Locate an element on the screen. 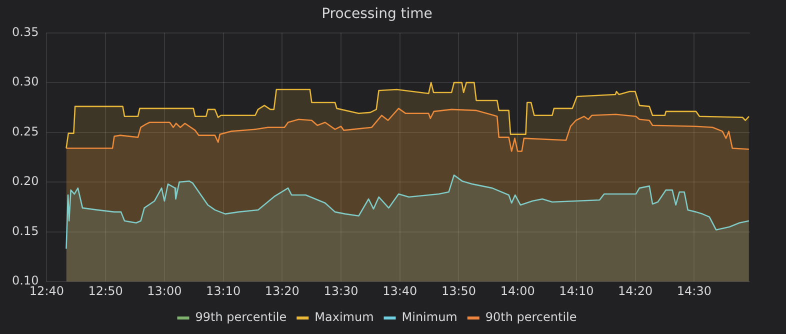 The image size is (786, 334). legend-label: Maximum is located at coordinates (344, 317).